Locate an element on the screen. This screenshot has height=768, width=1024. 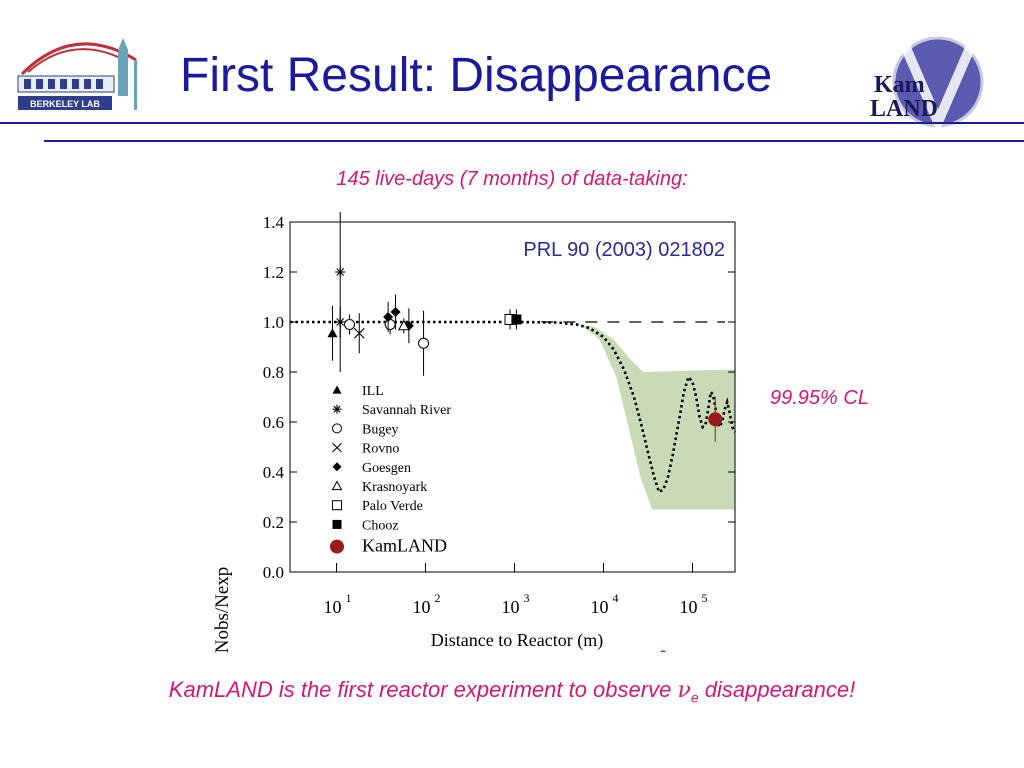
slide-title: First Result: Disappearance is located at coordinates (476, 75).